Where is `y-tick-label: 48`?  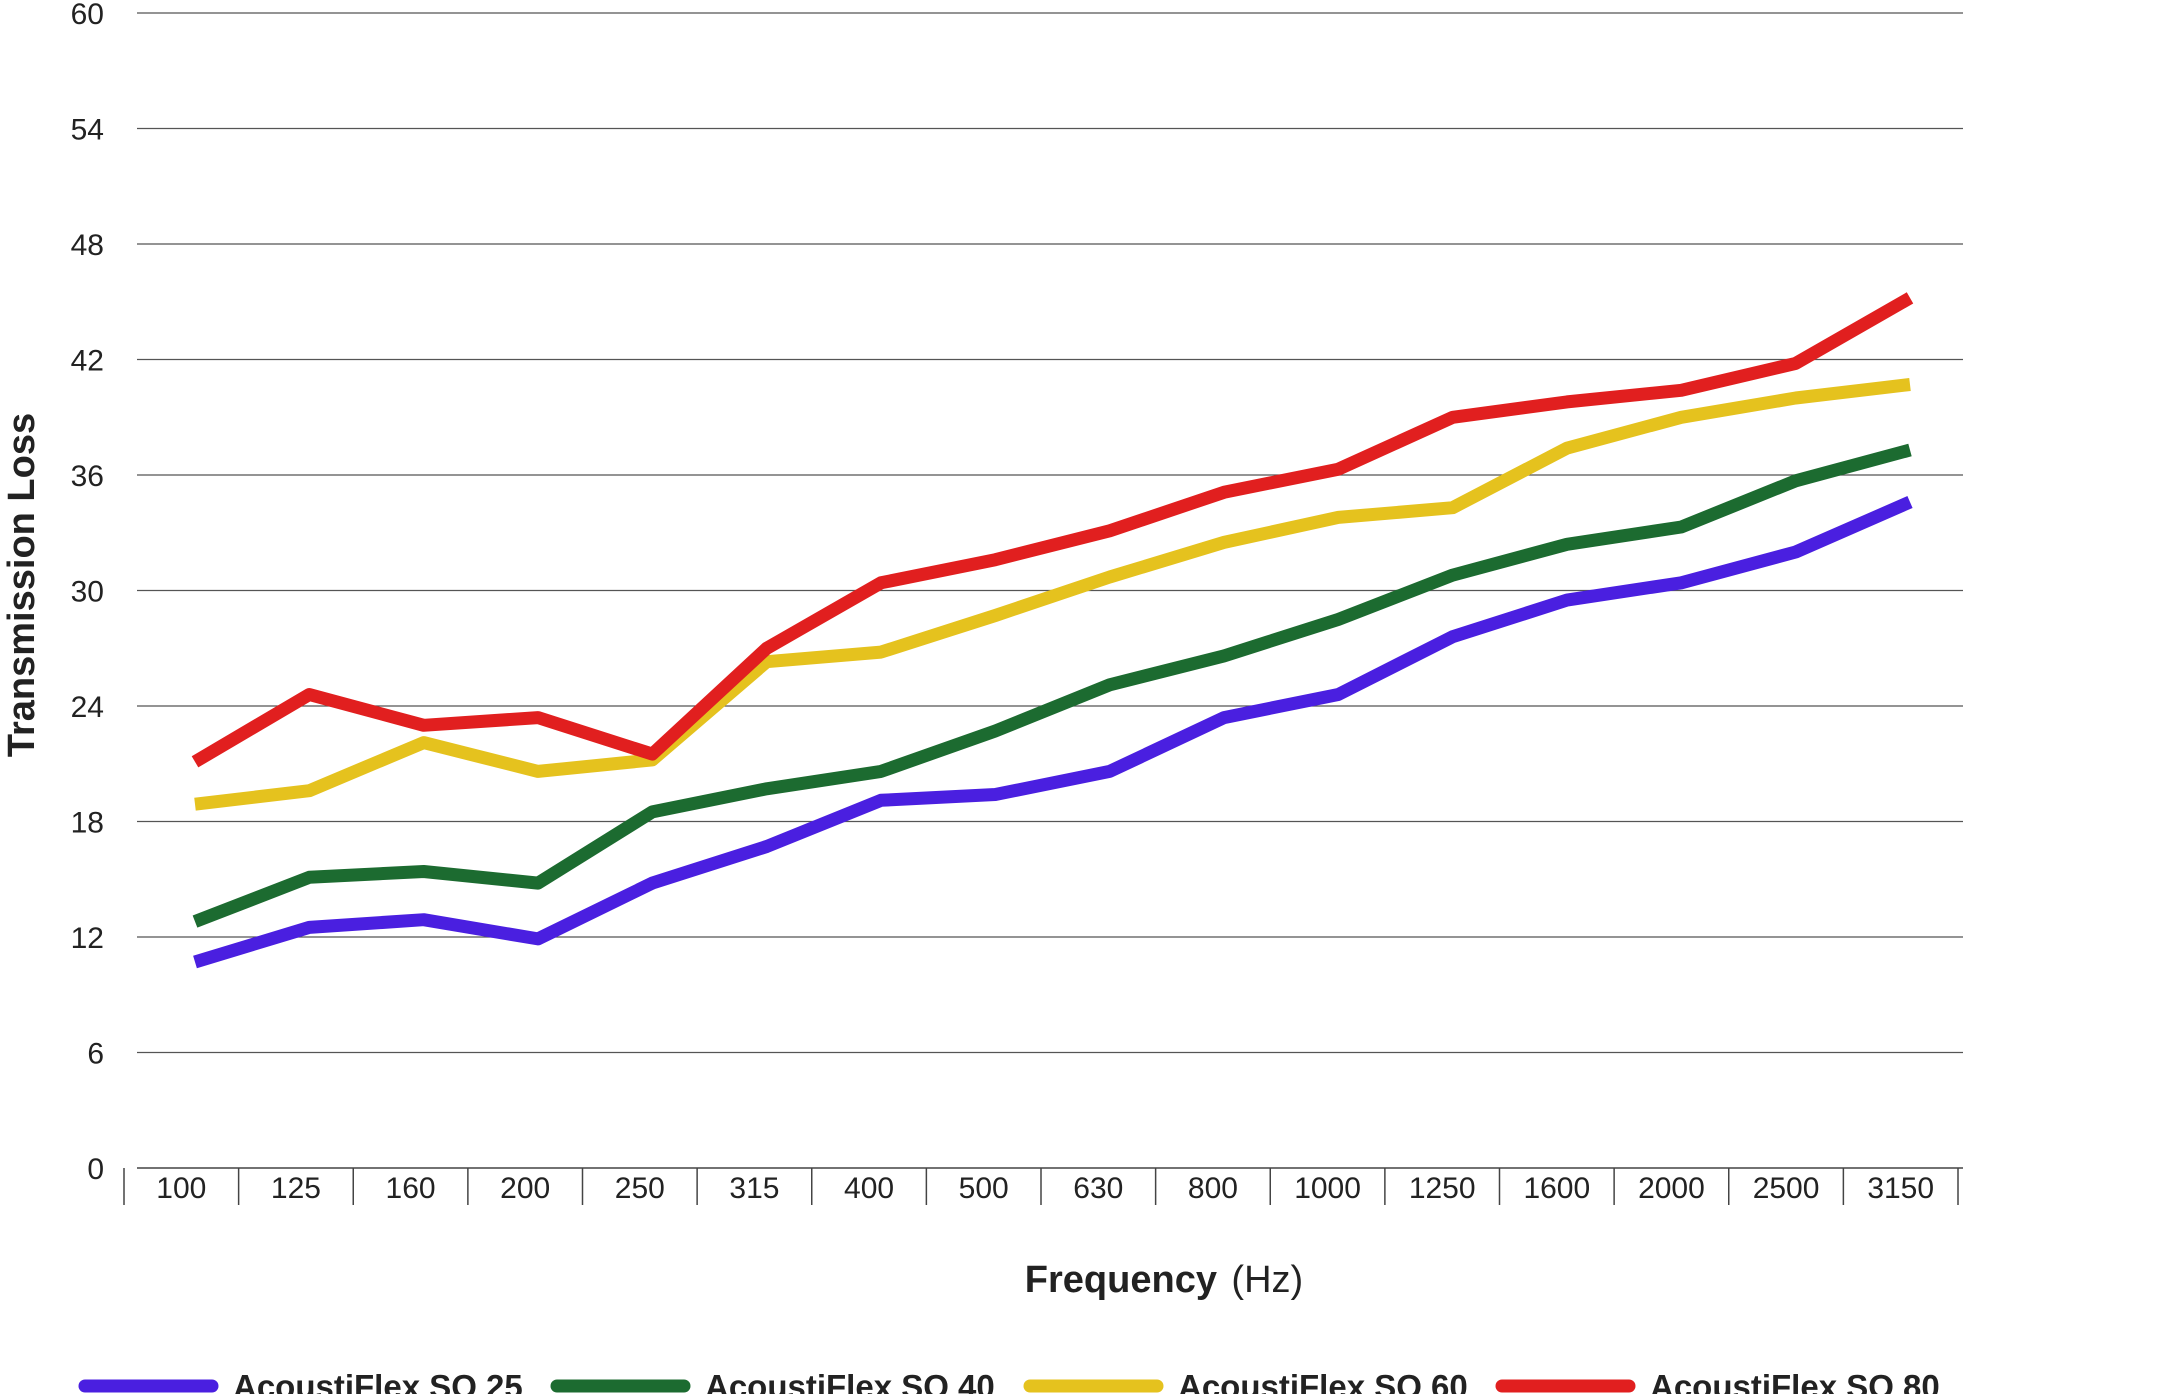
y-tick-label: 48 is located at coordinates (87, 245).